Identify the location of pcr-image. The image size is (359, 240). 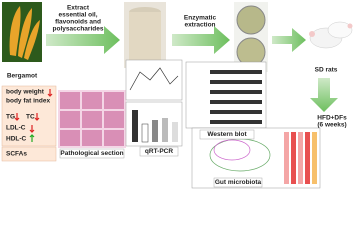
(154, 103).